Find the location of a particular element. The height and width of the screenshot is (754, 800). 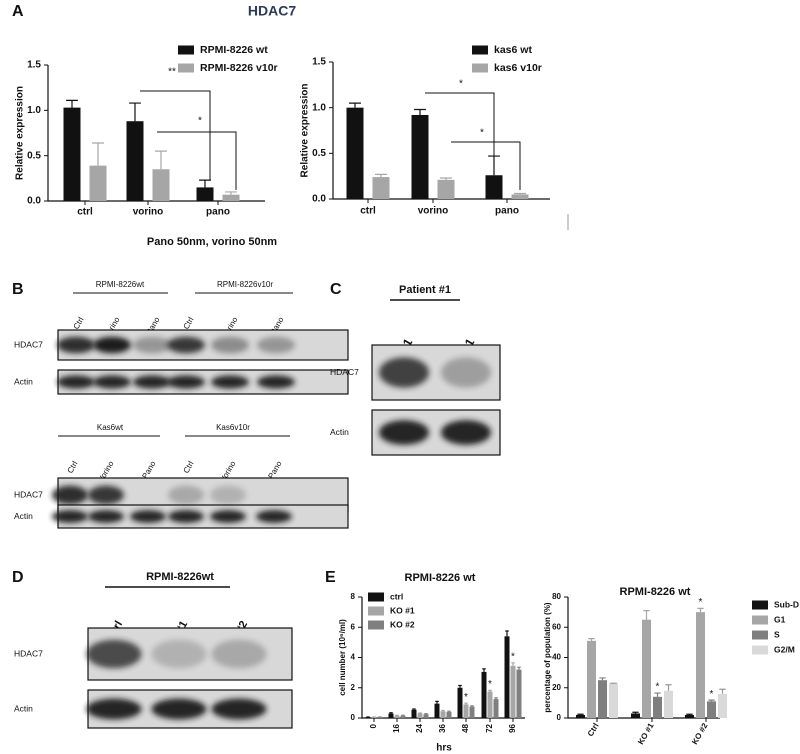

y-axis-label: Relative expression is located at coordinates (305, 131).